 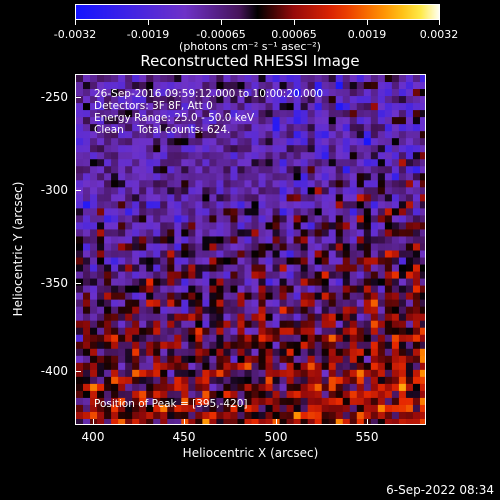 I want to click on colorbar-tickmark, so click(x=221, y=22).